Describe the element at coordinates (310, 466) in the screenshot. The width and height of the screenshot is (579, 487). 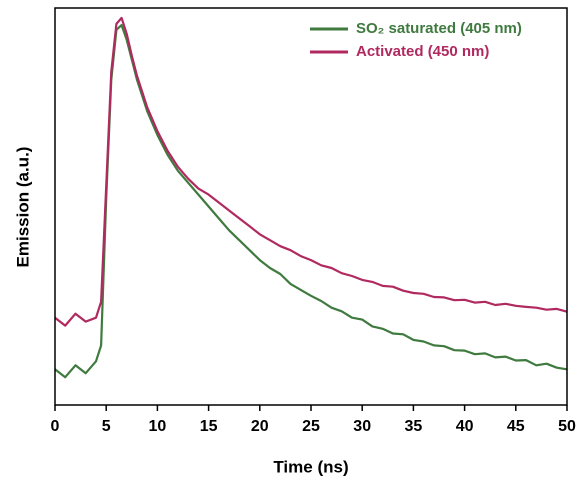
I see `x-axis-label: Time (ns)` at that location.